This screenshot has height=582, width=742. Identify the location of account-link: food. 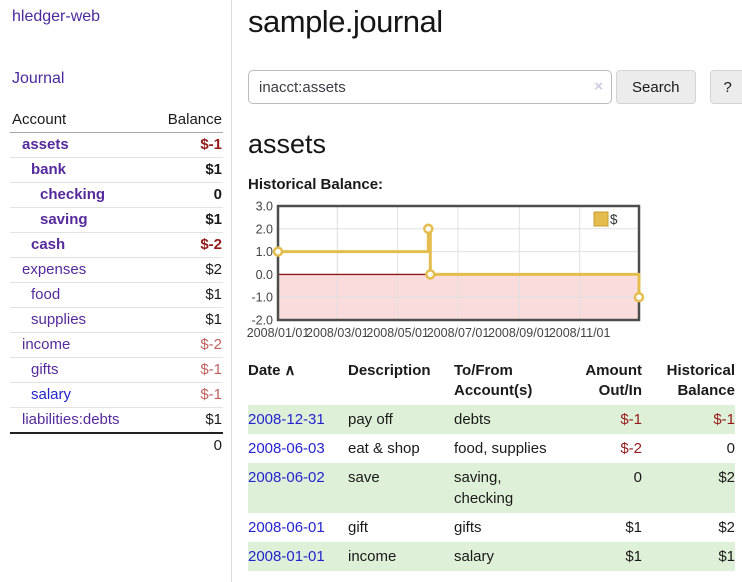
(46, 294).